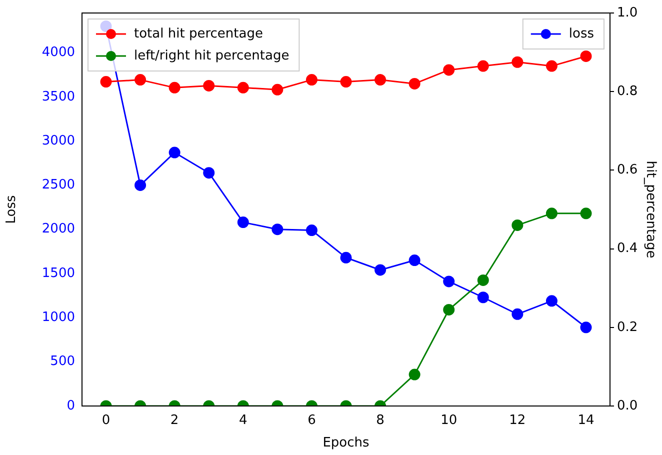 The image size is (662, 455). What do you see at coordinates (198, 34) in the screenshot?
I see `legend-label: total hit percentage` at bounding box center [198, 34].